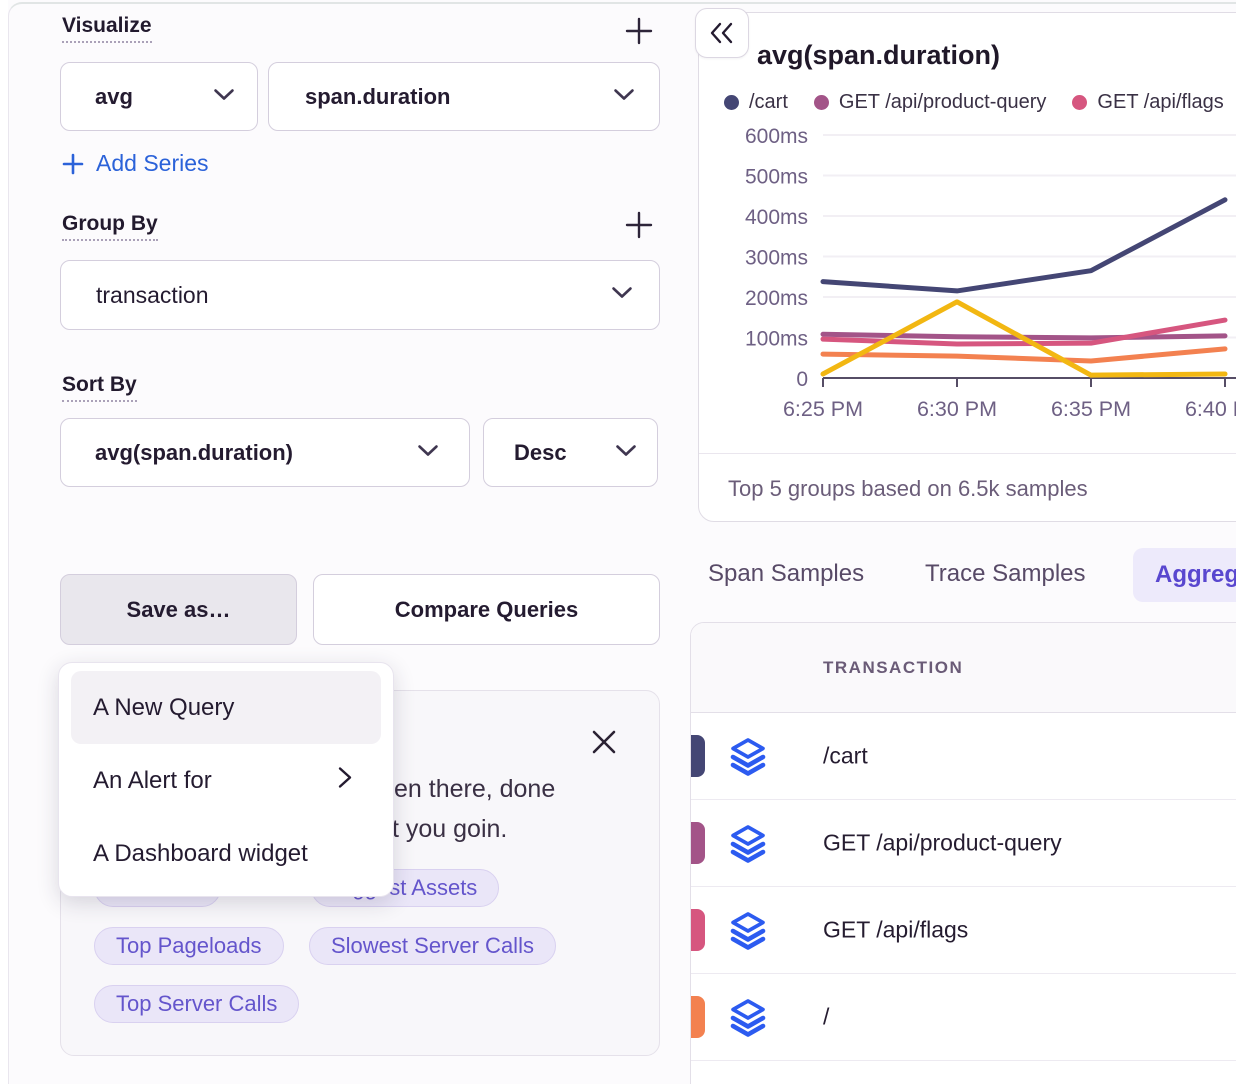 The width and height of the screenshot is (1236, 1084). I want to click on transaction-cell: GET /api/product-query, so click(942, 842).